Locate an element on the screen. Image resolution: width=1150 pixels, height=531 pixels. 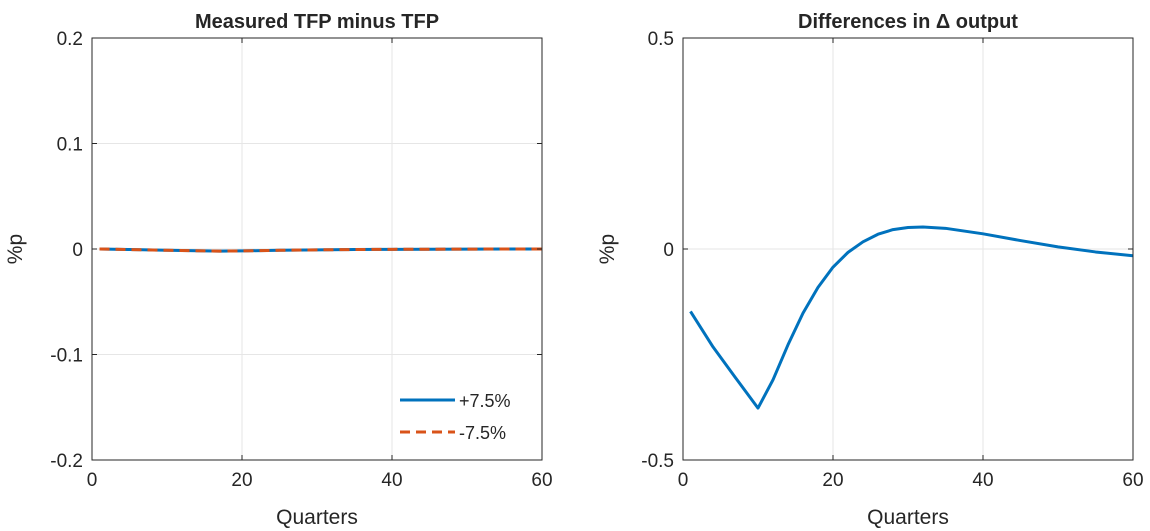
chart2-ylabel: %p is located at coordinates (607, 249).